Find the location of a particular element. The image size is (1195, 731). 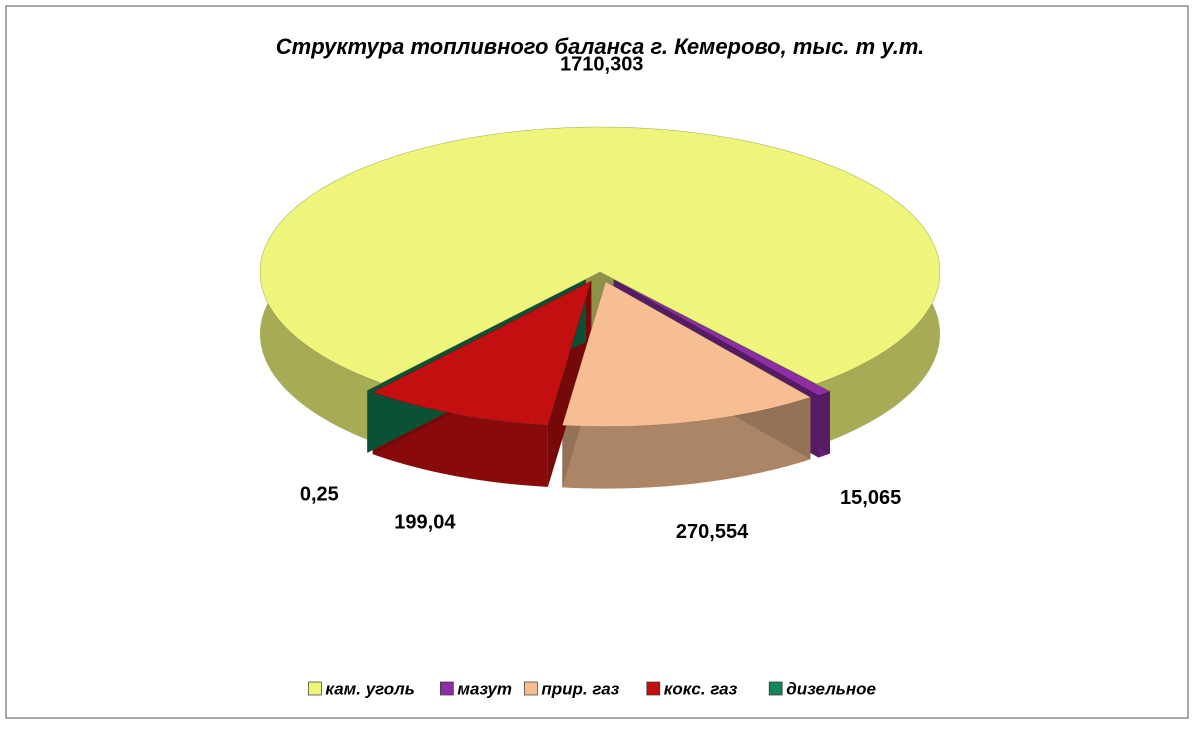

data-label: 1710,303 is located at coordinates (601, 64).